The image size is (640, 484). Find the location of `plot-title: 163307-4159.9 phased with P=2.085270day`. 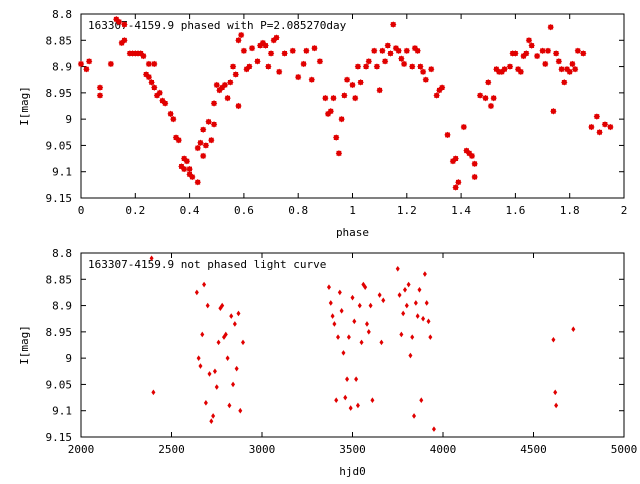

plot-title: 163307-4159.9 phased with P=2.085270day is located at coordinates (217, 25).